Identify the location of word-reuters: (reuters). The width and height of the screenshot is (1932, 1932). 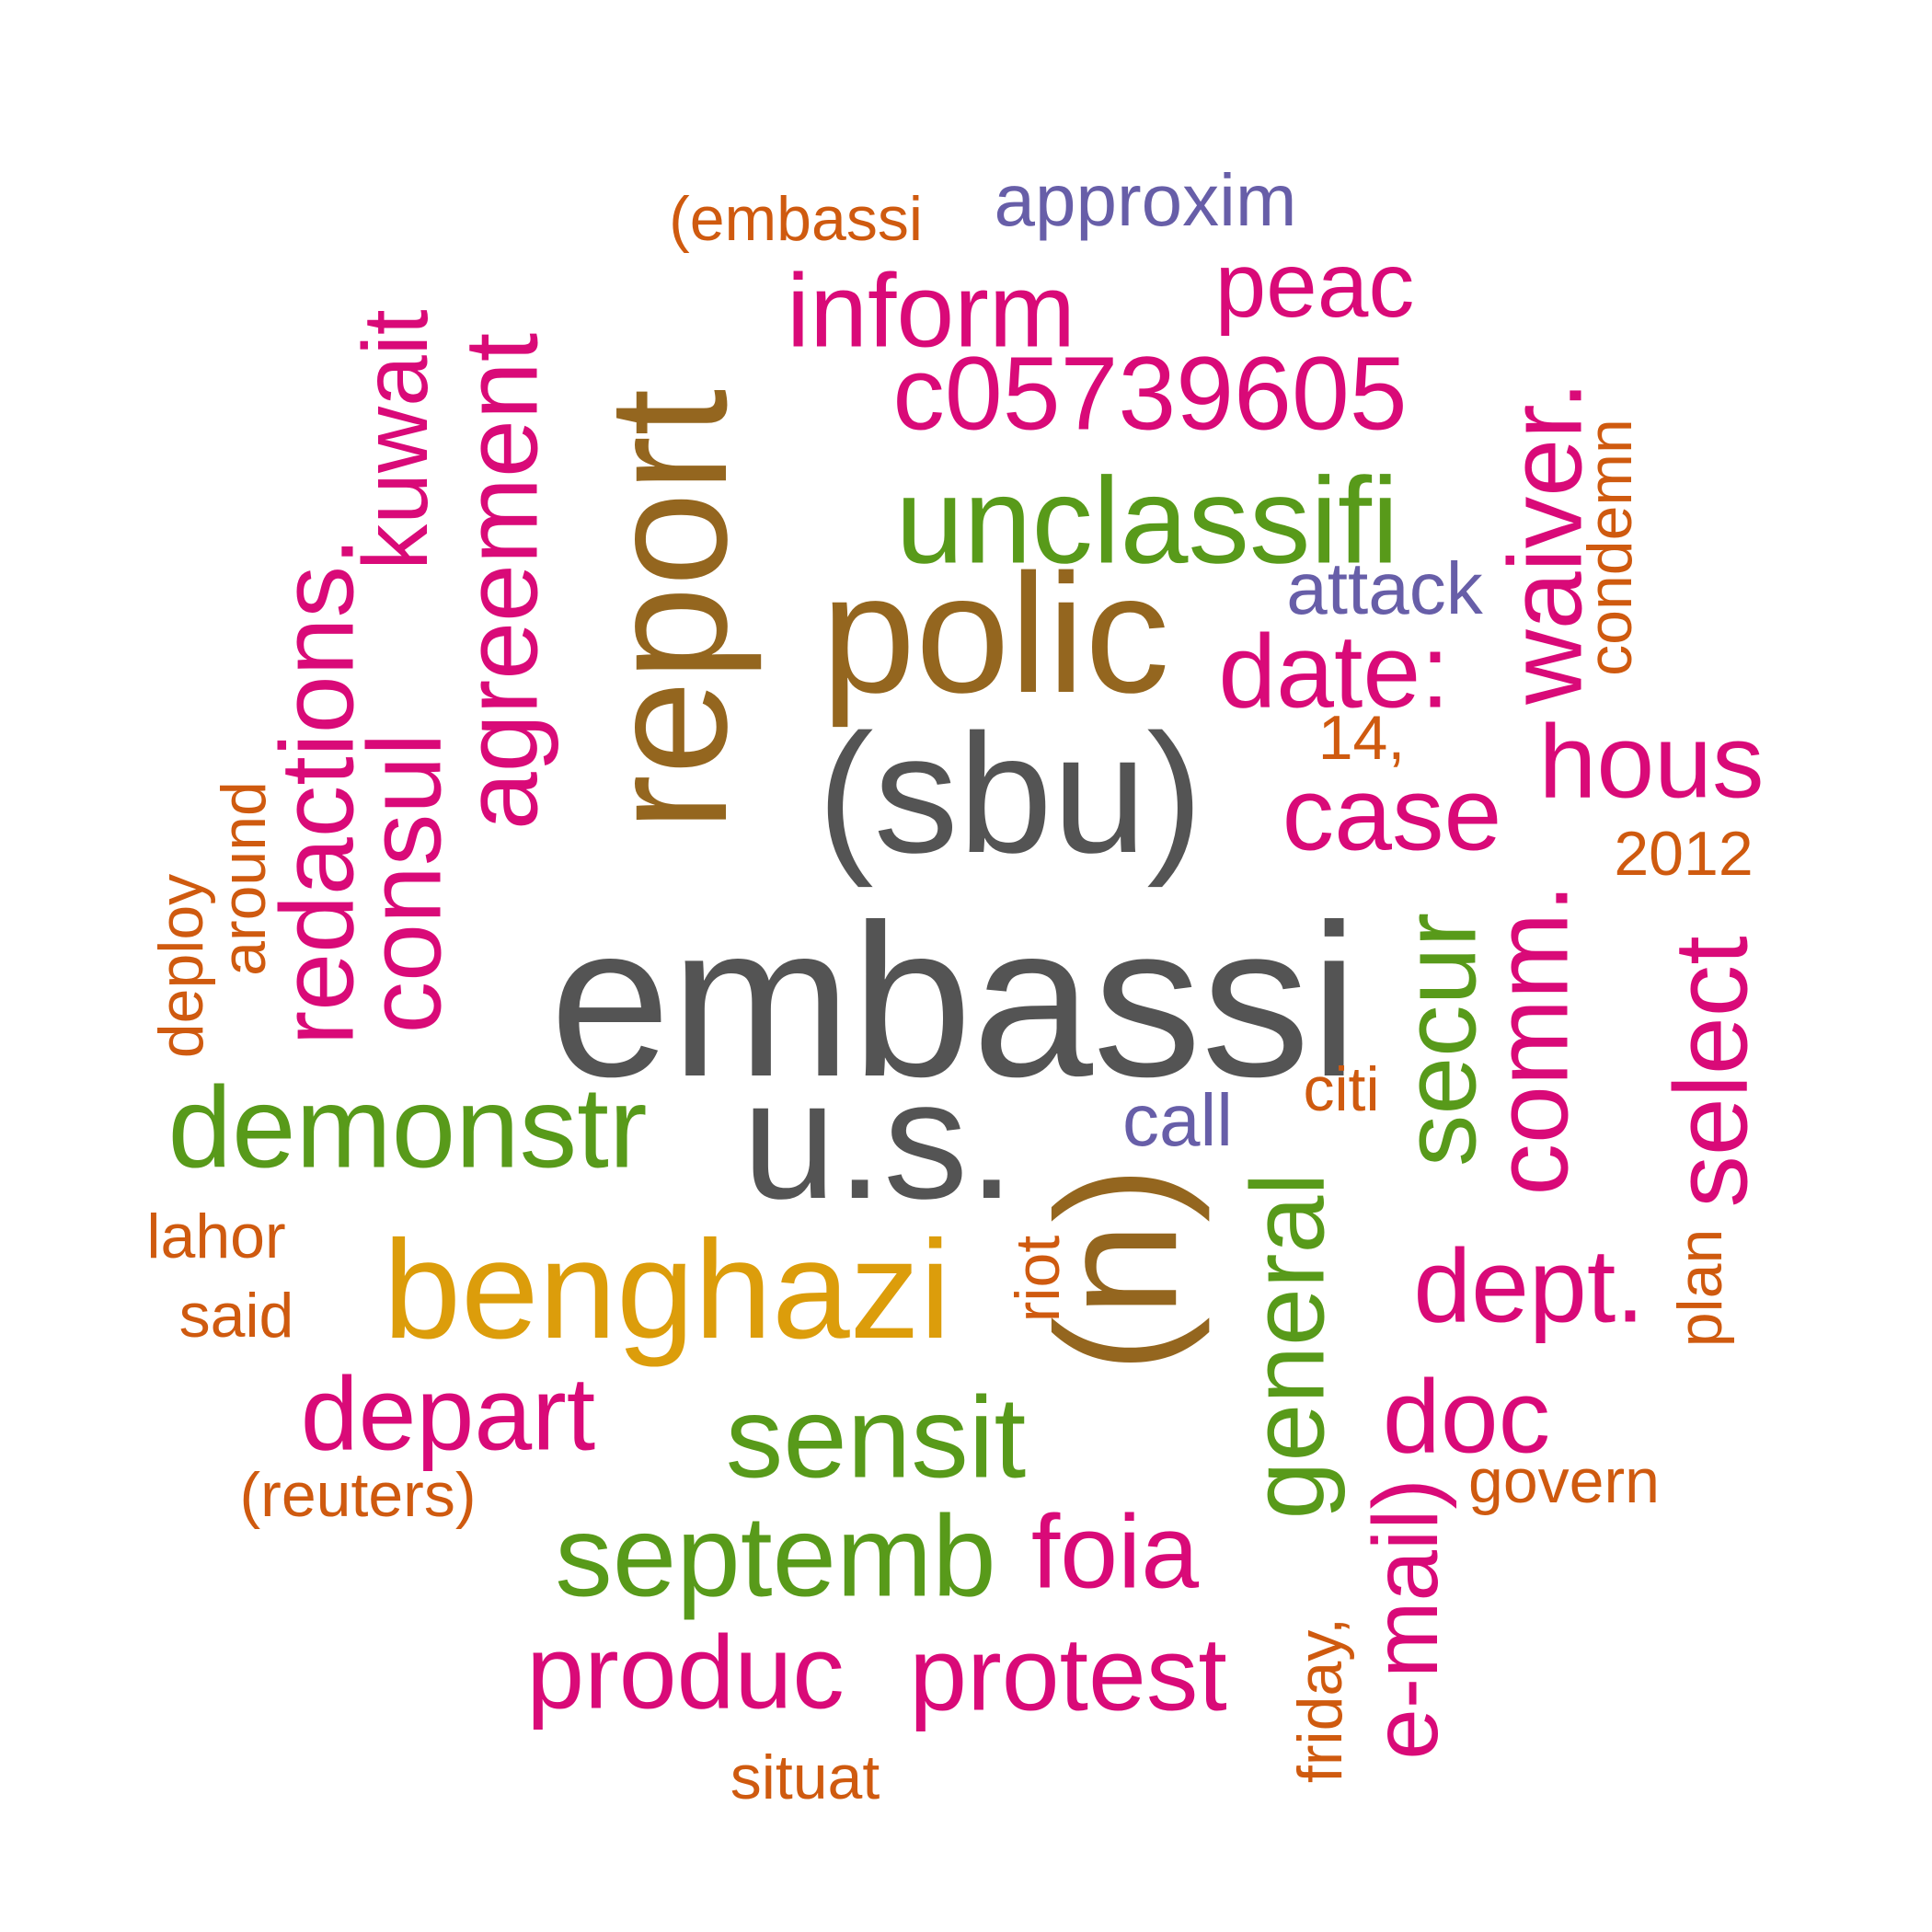
(358, 1495).